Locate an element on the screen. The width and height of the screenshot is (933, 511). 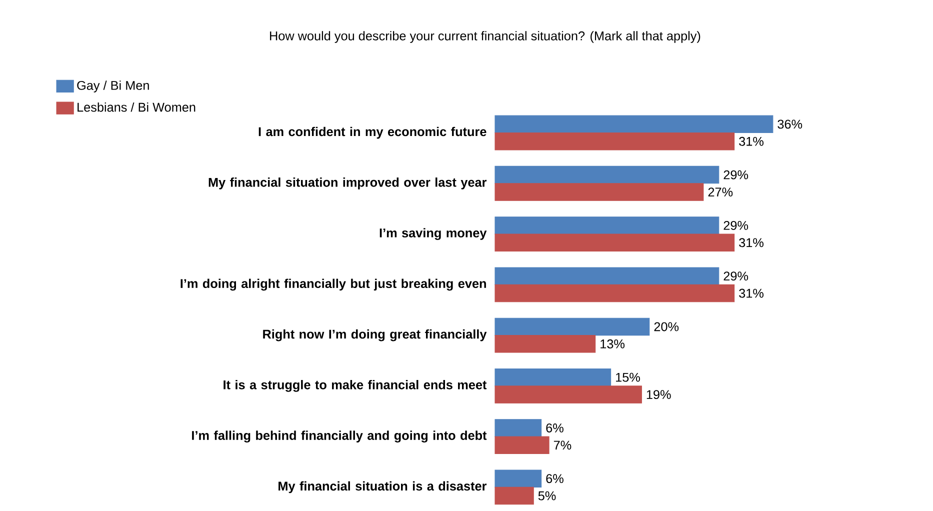
y-tick-label: I’m falling behind financially and going into debt is located at coordinates (339, 436).